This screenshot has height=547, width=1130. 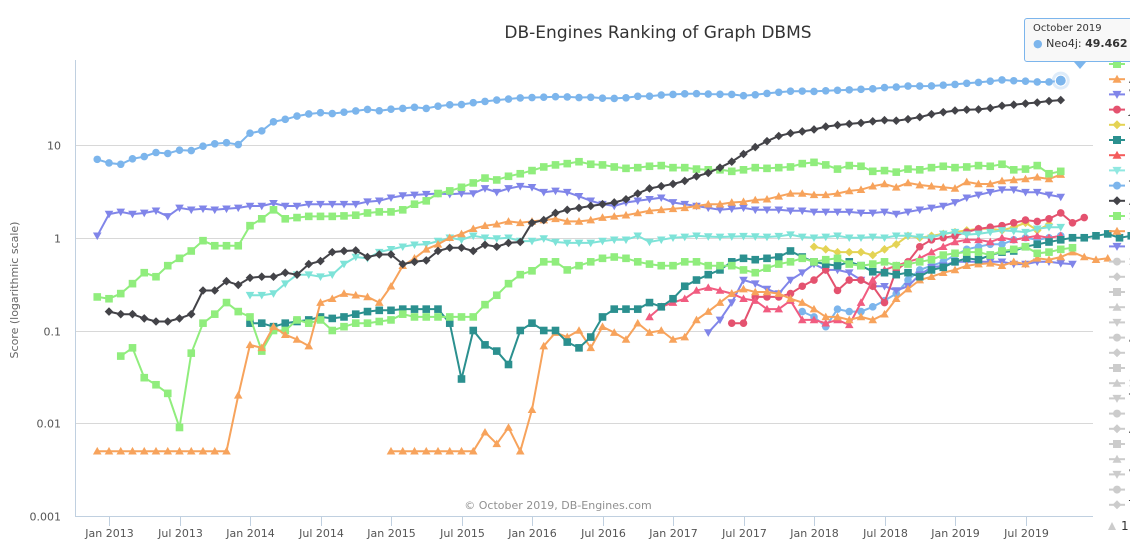 What do you see at coordinates (1117, 246) in the screenshot?
I see `legend-marker-icon` at bounding box center [1117, 246].